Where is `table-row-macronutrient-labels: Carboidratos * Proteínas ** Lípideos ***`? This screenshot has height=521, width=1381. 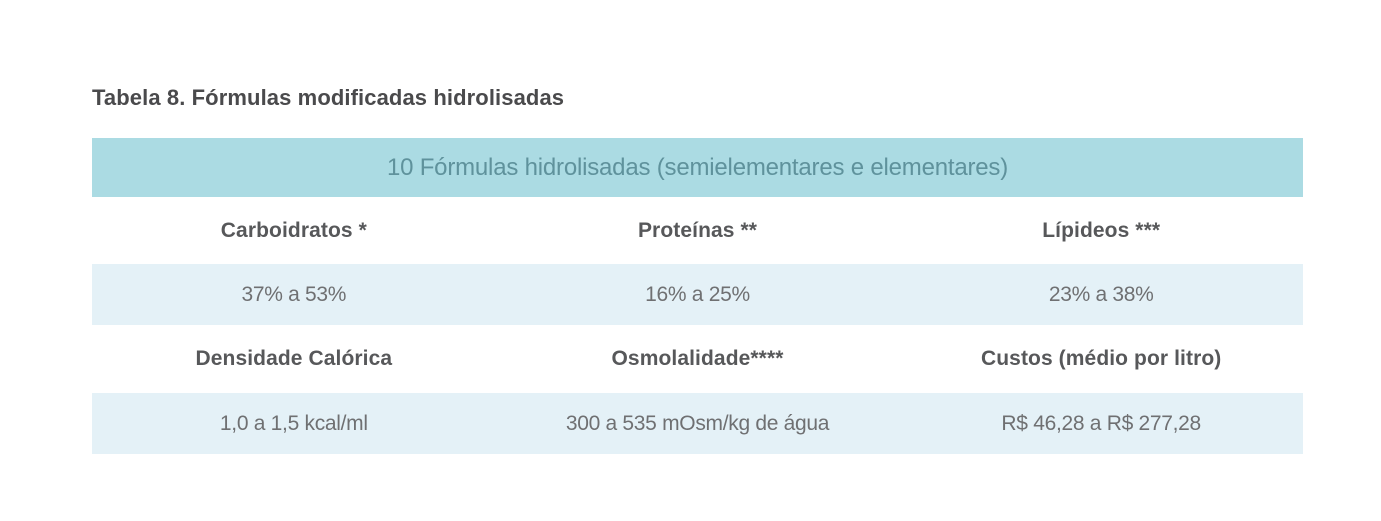 table-row-macronutrient-labels: Carboidratos * Proteínas ** Lípideos *** is located at coordinates (697, 230).